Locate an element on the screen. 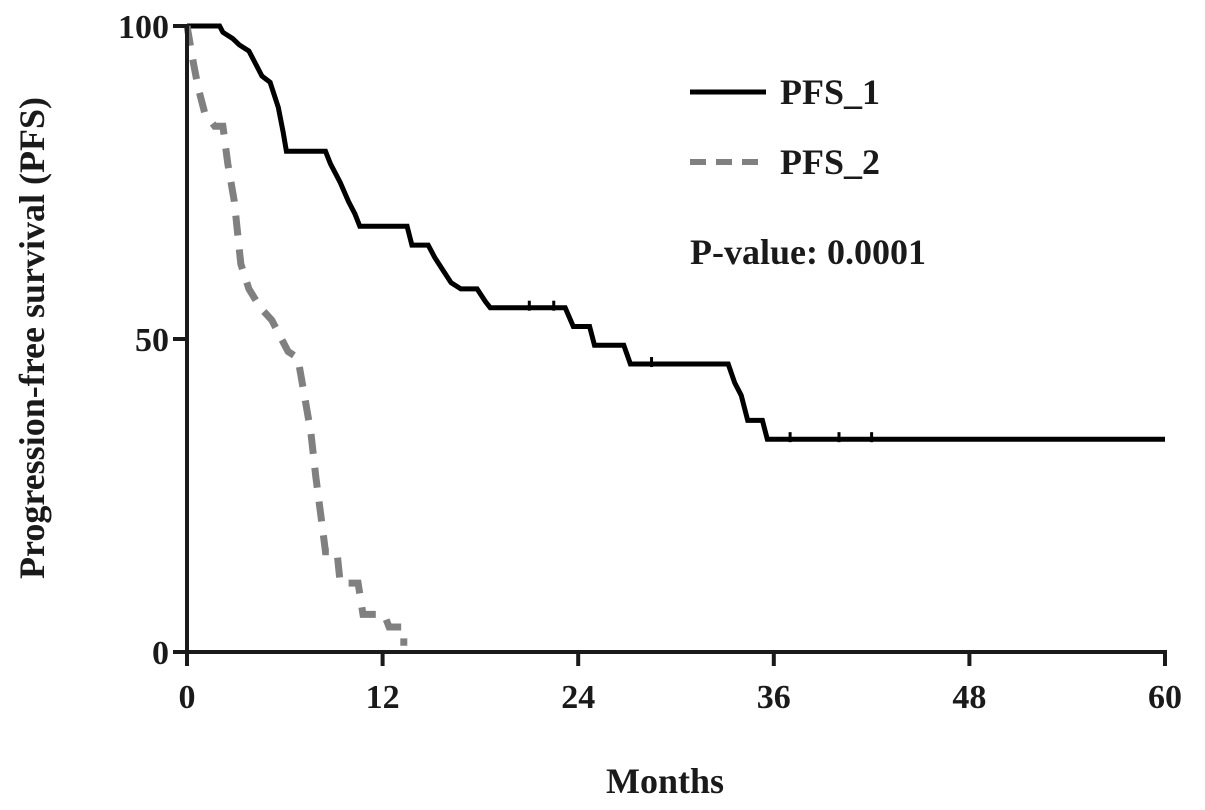 The image size is (1205, 810). y-tick-label-100: 100 is located at coordinates (143, 27).